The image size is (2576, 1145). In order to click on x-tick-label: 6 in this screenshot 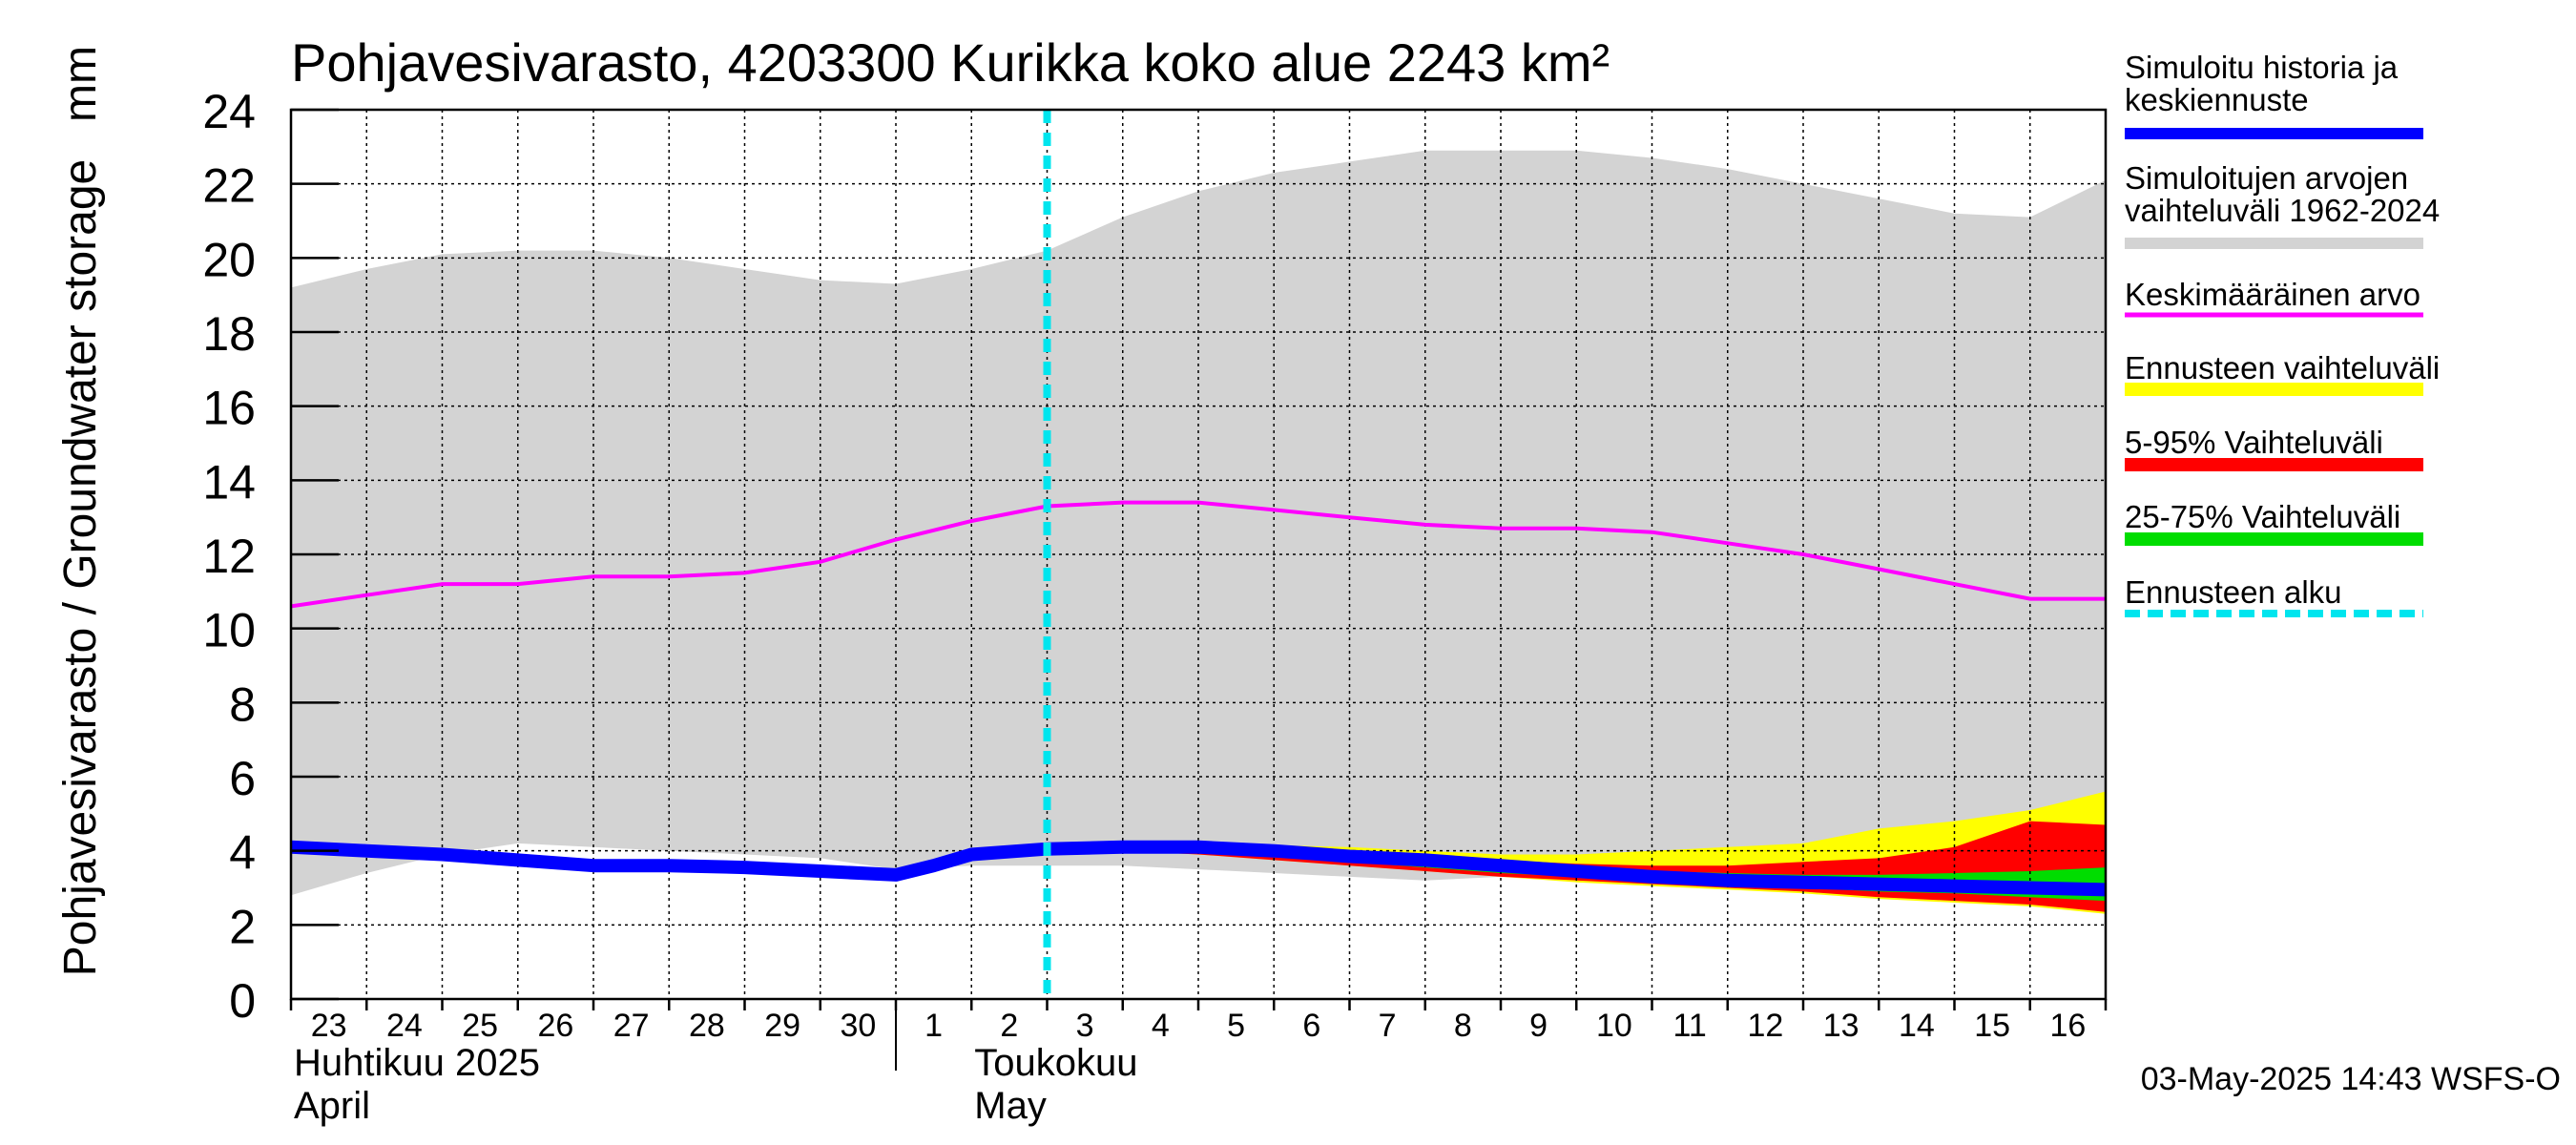, I will do `click(1311, 1026)`.